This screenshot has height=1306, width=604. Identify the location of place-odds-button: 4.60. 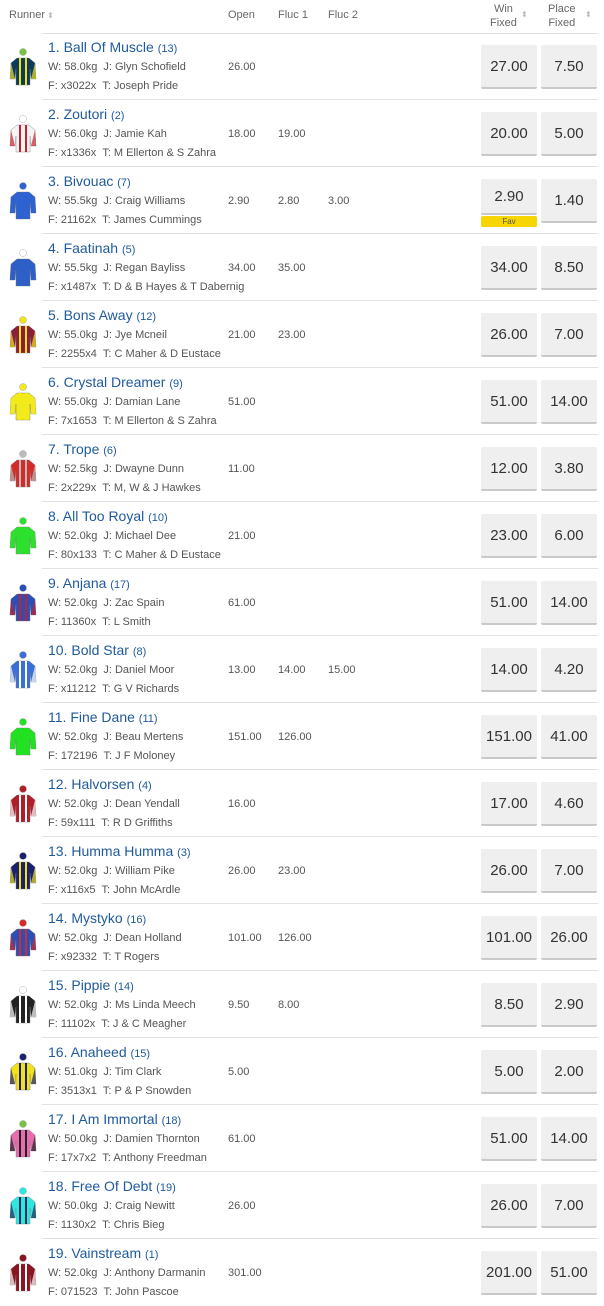
(569, 804).